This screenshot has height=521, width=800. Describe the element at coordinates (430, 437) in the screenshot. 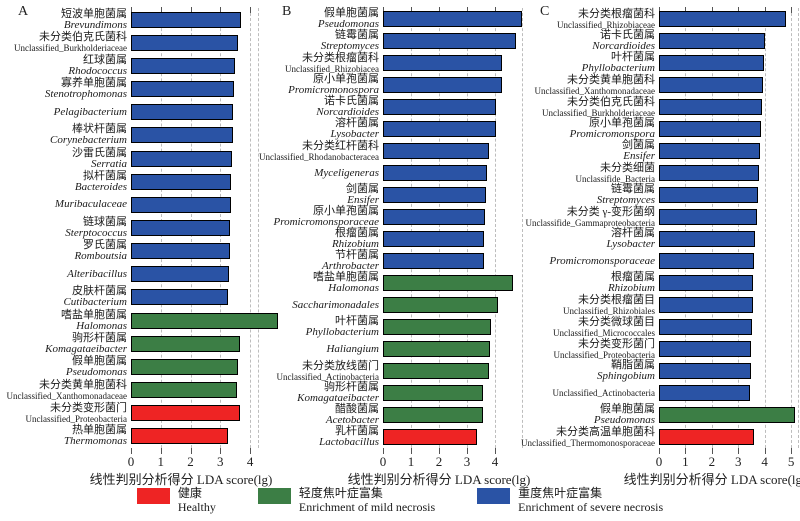

I see `lda-bar-healthy` at that location.